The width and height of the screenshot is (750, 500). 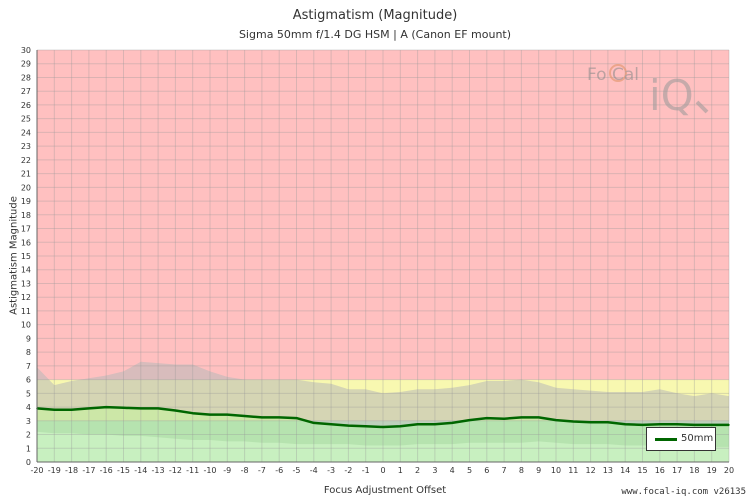 I want to click on logo-text-fo: Fo, so click(x=597, y=75).